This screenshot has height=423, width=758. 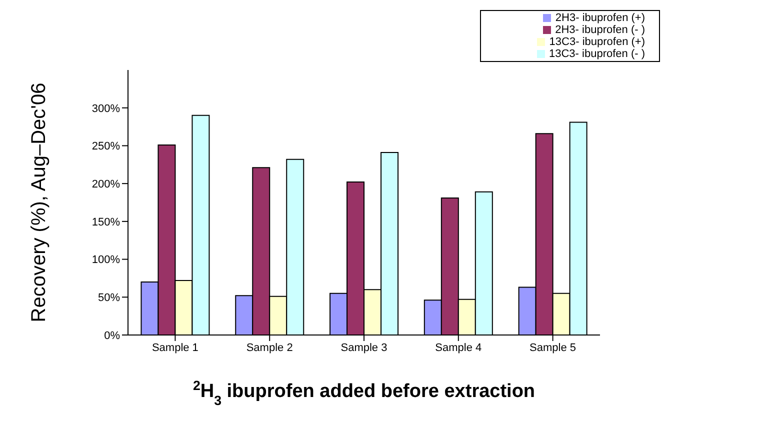 I want to click on y-tick-label: 0%, so click(x=112, y=336).